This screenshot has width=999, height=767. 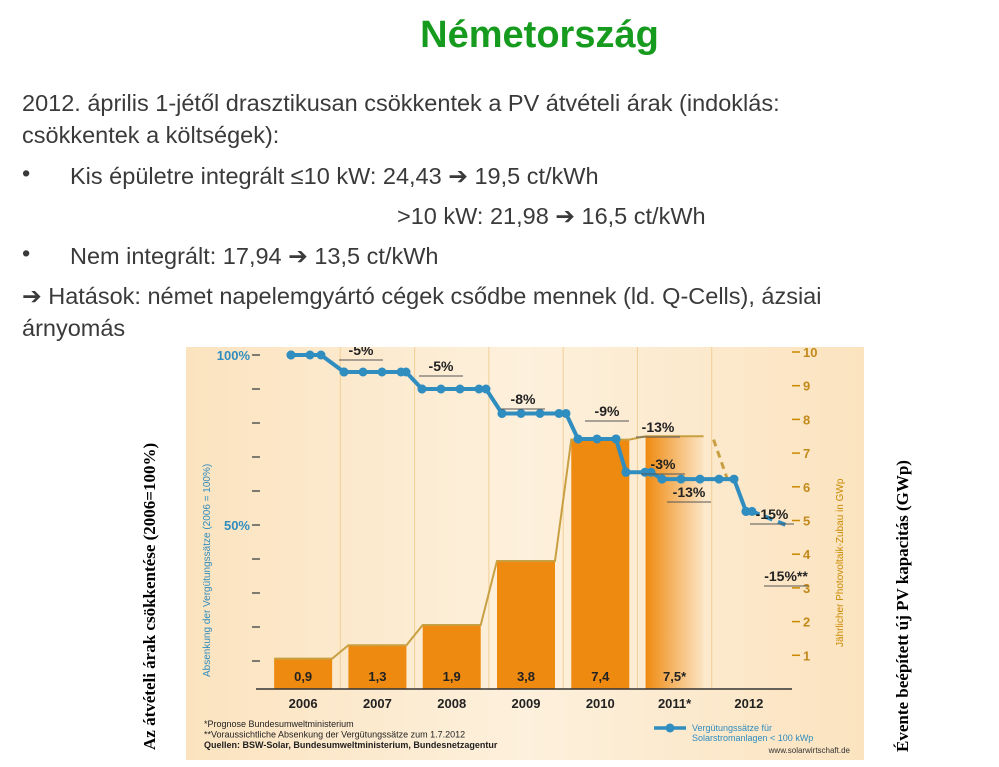 I want to click on x-tick-label: 2009, so click(x=526, y=703).